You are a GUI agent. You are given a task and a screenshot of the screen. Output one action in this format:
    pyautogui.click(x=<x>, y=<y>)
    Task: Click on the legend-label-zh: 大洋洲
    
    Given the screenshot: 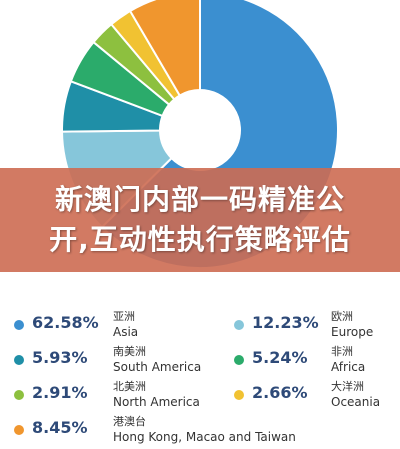 What is the action you would take?
    pyautogui.click(x=347, y=386)
    